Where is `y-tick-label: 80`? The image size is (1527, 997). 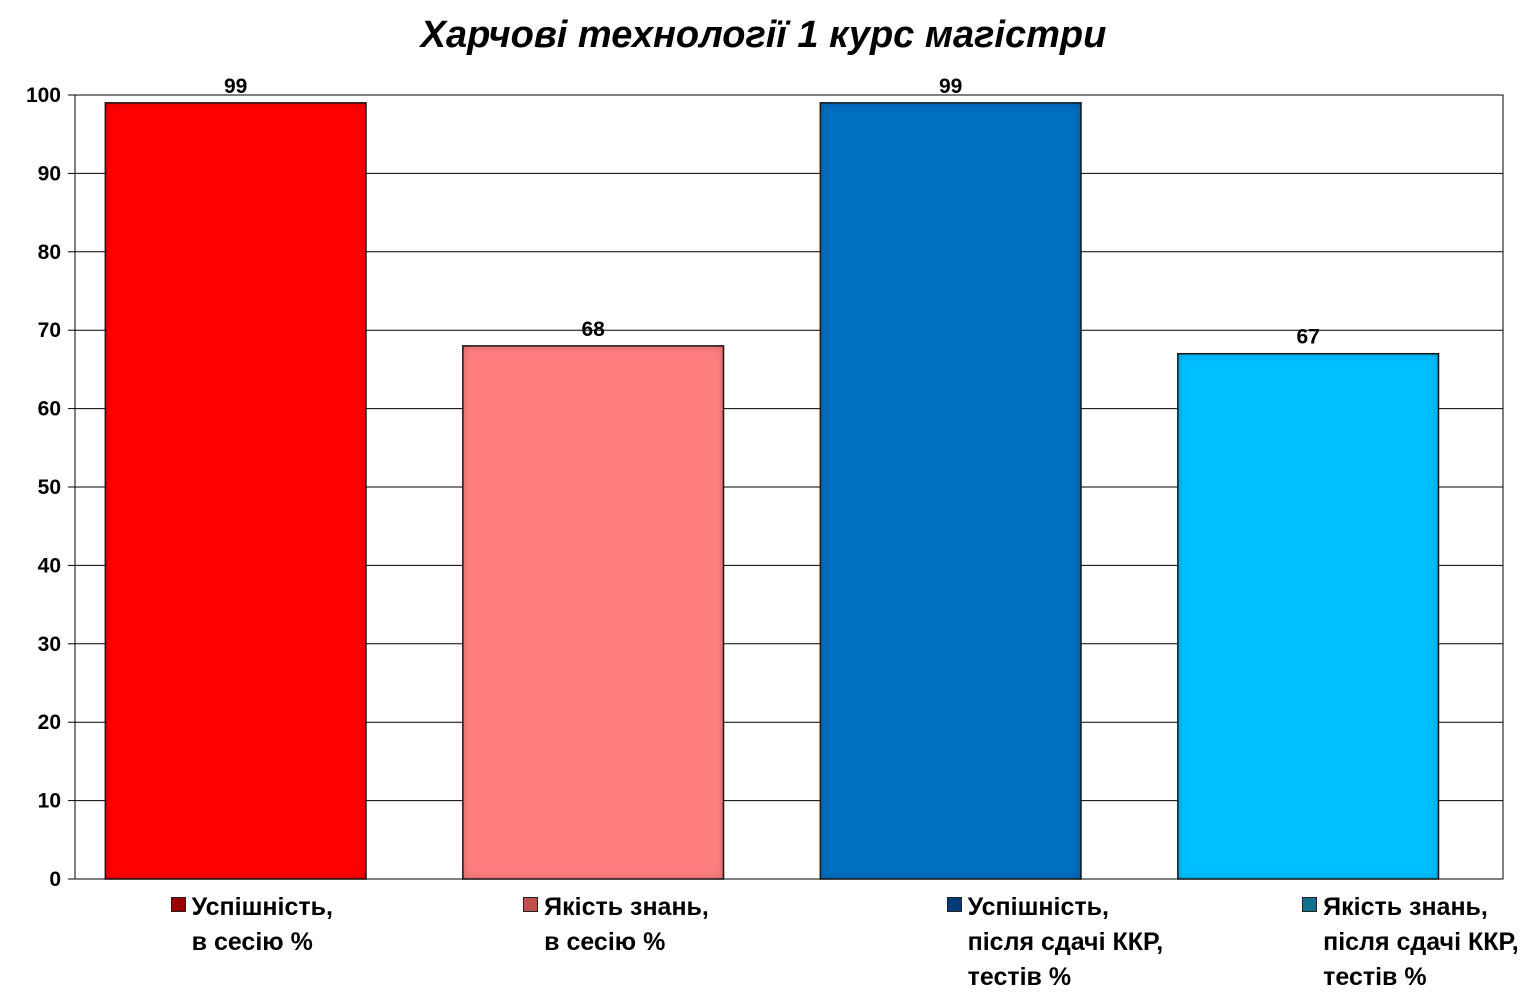
y-tick-label: 80 is located at coordinates (49, 252).